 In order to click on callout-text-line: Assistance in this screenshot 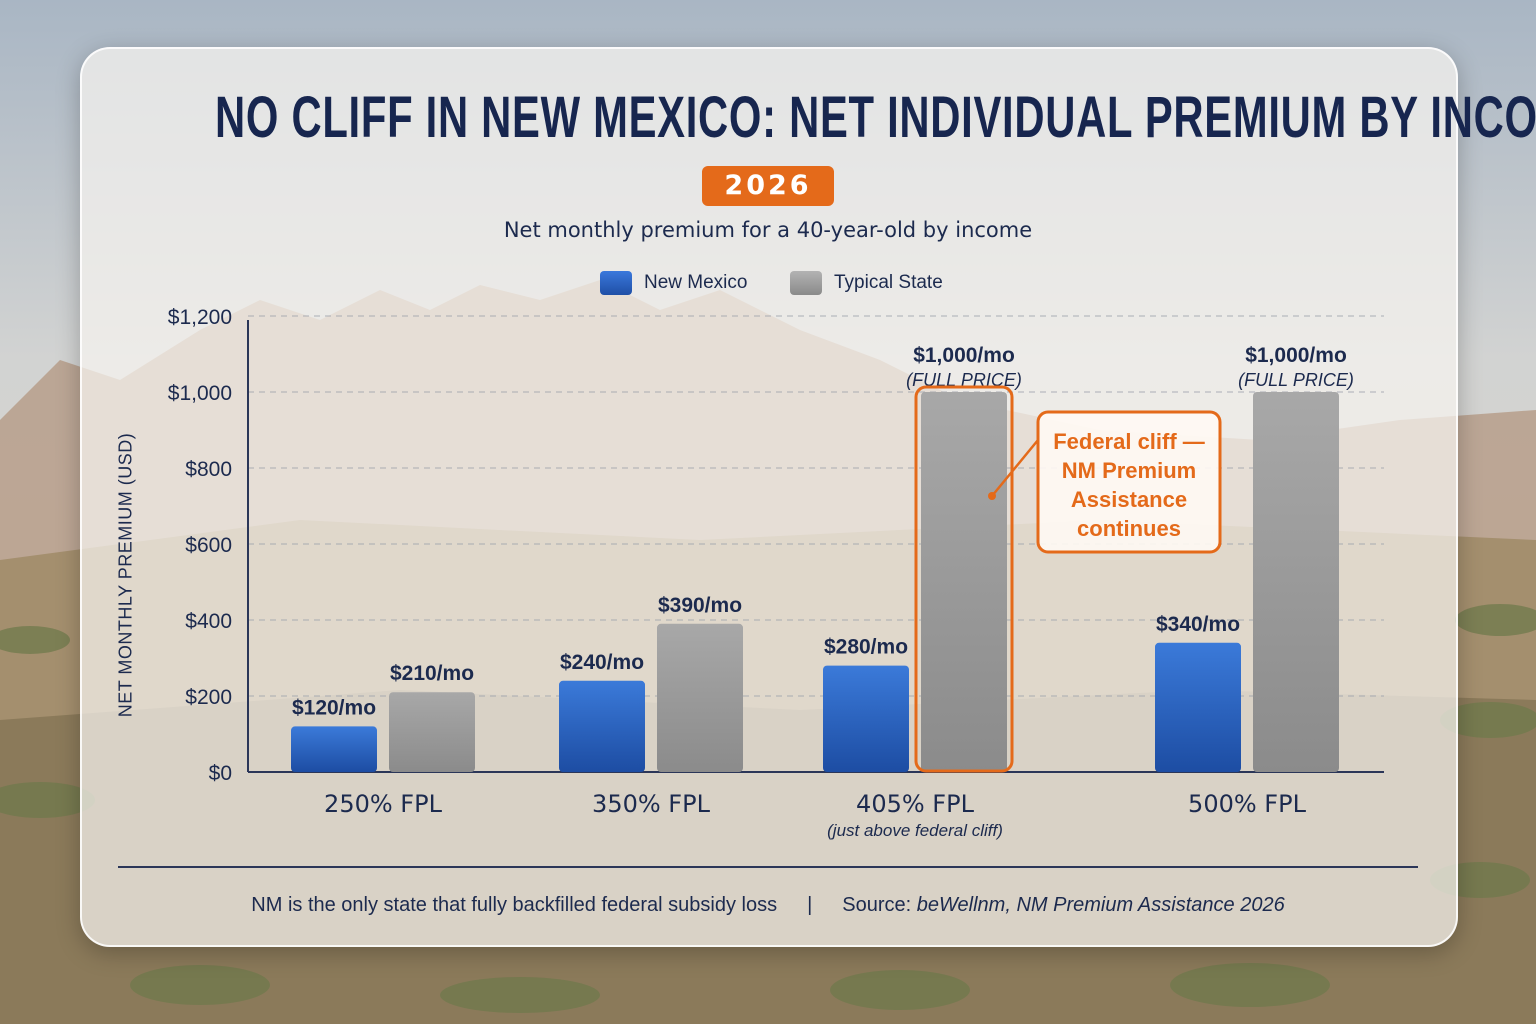, I will do `click(1129, 499)`.